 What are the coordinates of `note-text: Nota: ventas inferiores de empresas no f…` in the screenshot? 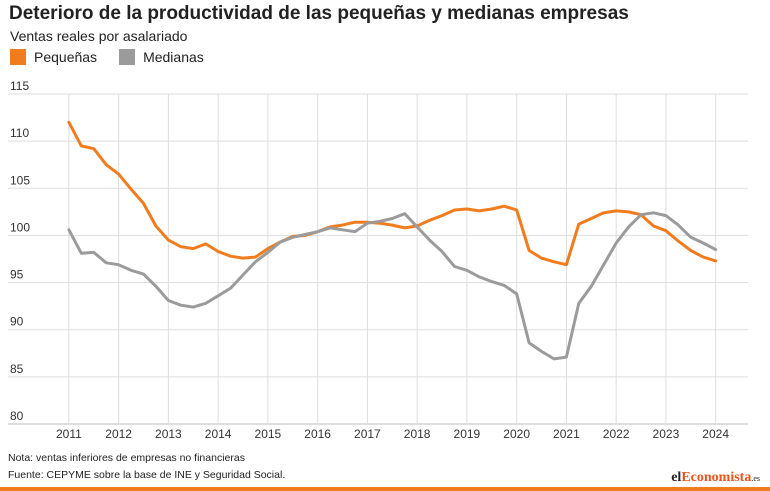 It's located at (126, 458).